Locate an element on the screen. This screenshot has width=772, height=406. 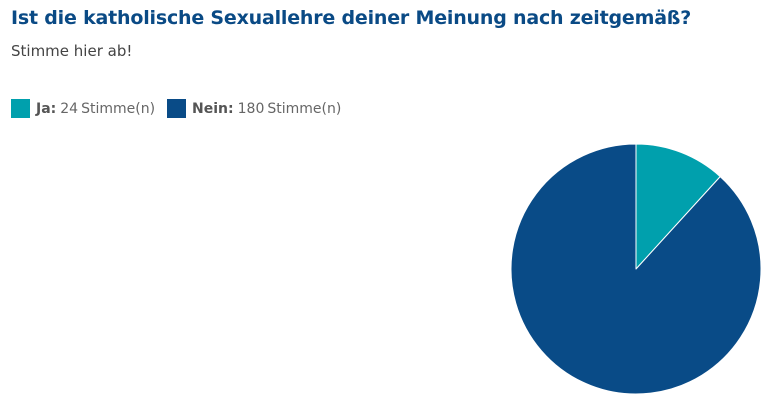
poll-subtitle: Stimme hier ab! is located at coordinates (72, 51).